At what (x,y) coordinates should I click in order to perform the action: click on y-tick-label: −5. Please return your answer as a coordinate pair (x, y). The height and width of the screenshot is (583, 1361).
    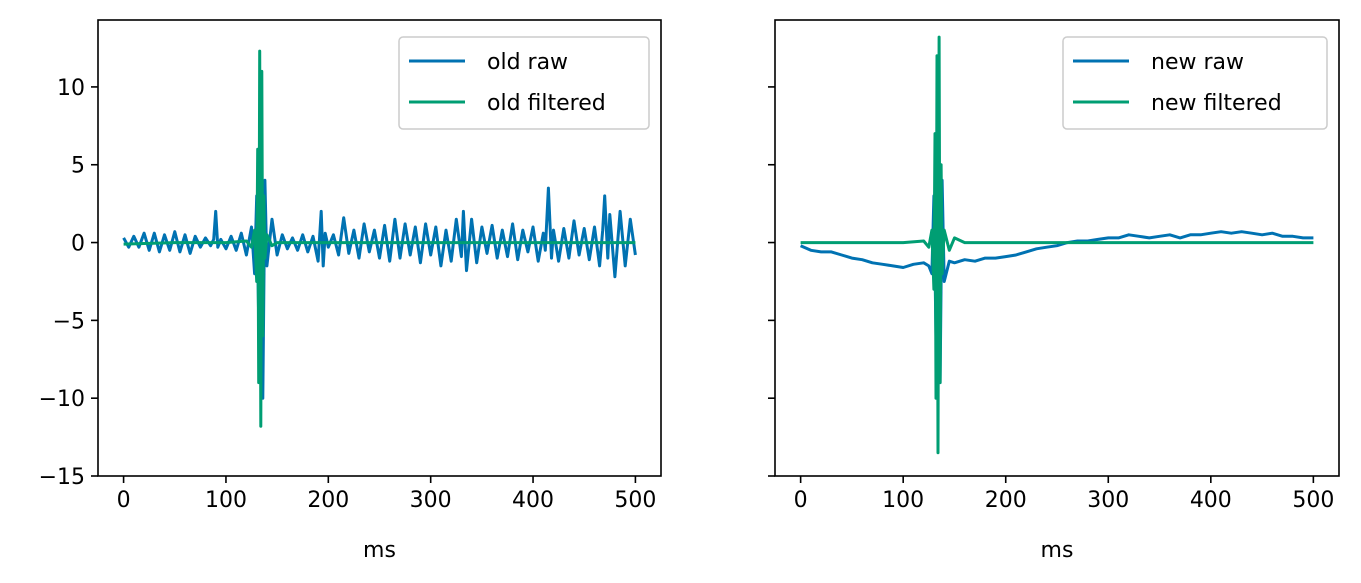
    Looking at the image, I should click on (69, 321).